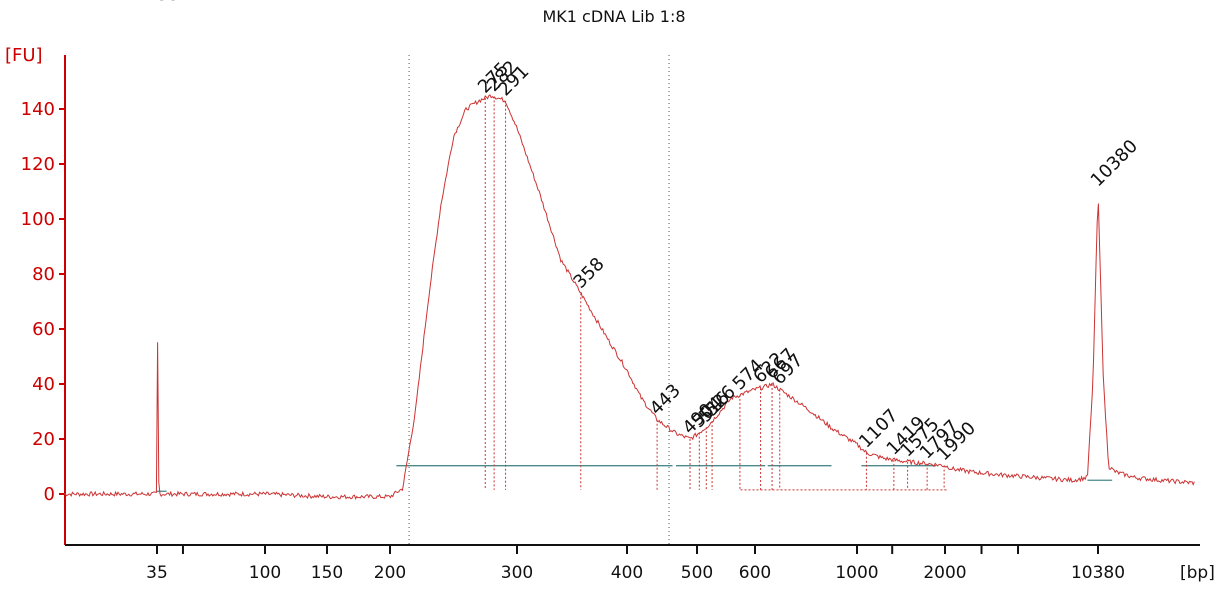  Describe the element at coordinates (168, 2) in the screenshot. I see `peak-label: 35` at that location.